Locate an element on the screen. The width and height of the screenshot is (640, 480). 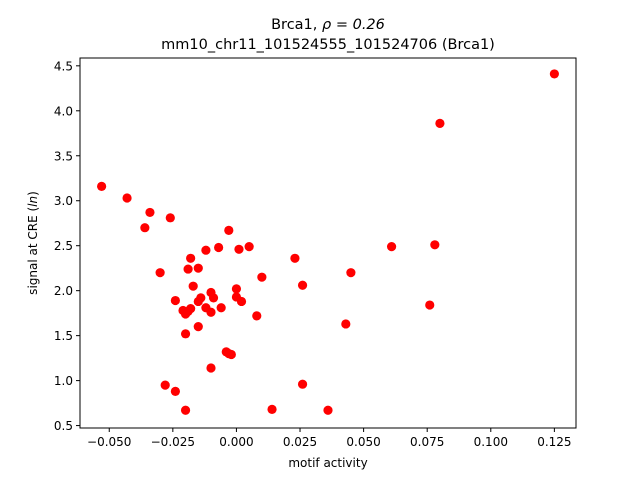
y-tick-label: 2.5 is located at coordinates (63, 246).